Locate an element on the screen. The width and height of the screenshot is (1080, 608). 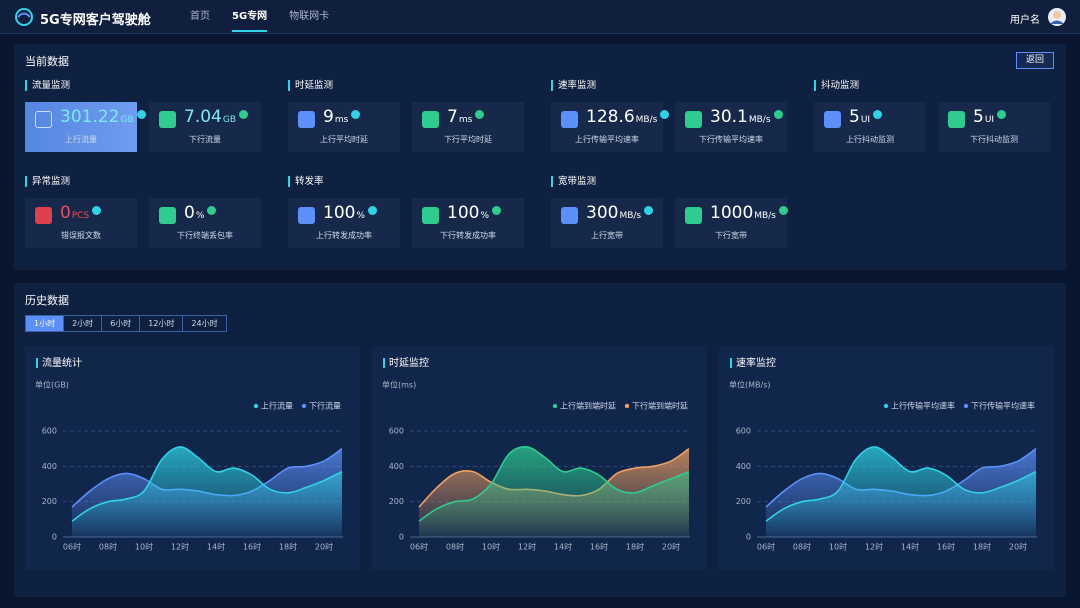
stat-card: 128.6MB/s 上行传输平均速率 is located at coordinates (610, 127).